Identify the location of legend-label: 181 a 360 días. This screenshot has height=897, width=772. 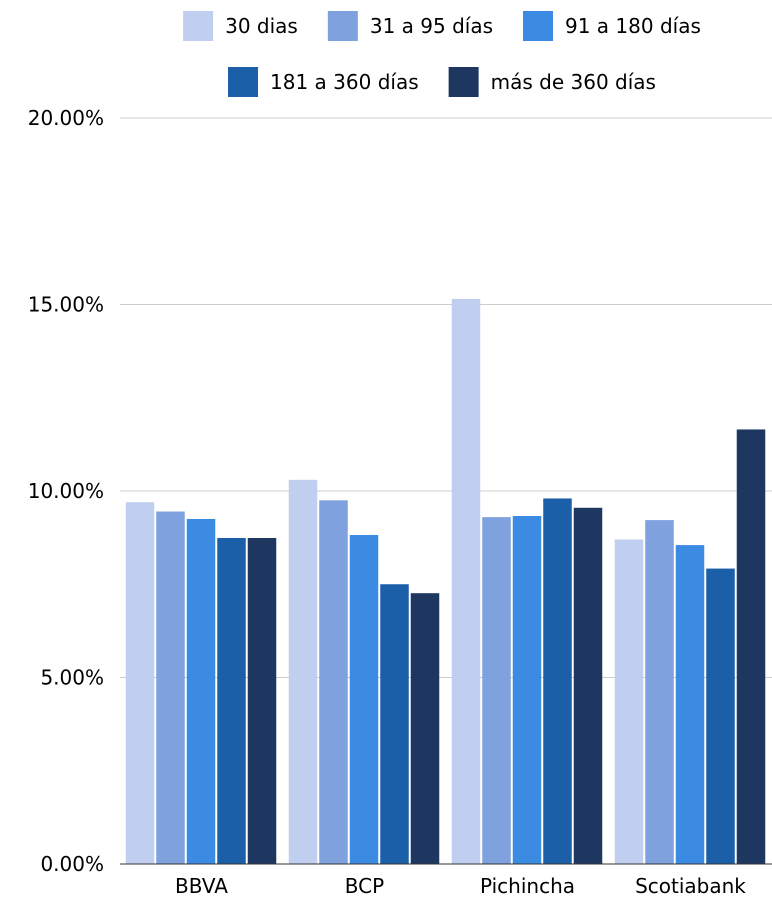
(344, 82).